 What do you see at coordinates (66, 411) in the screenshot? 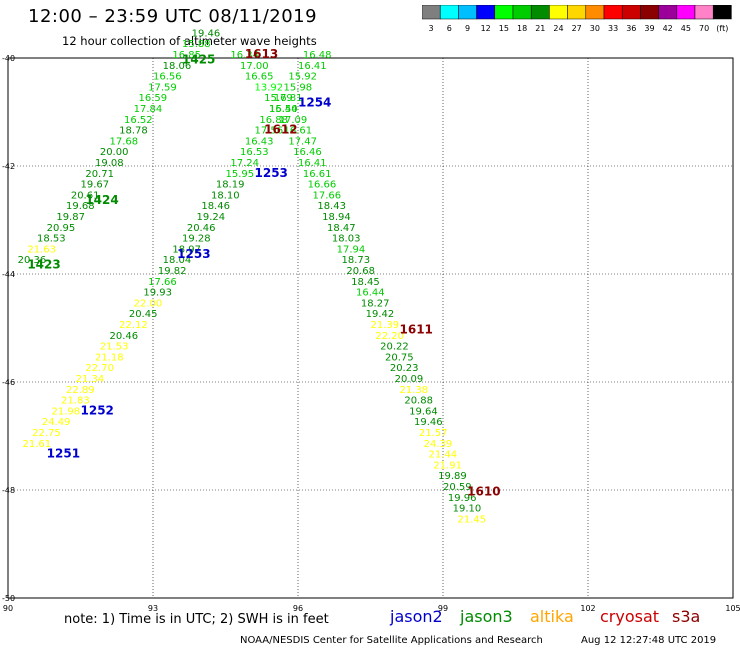
I see `swh-value: 21.98` at bounding box center [66, 411].